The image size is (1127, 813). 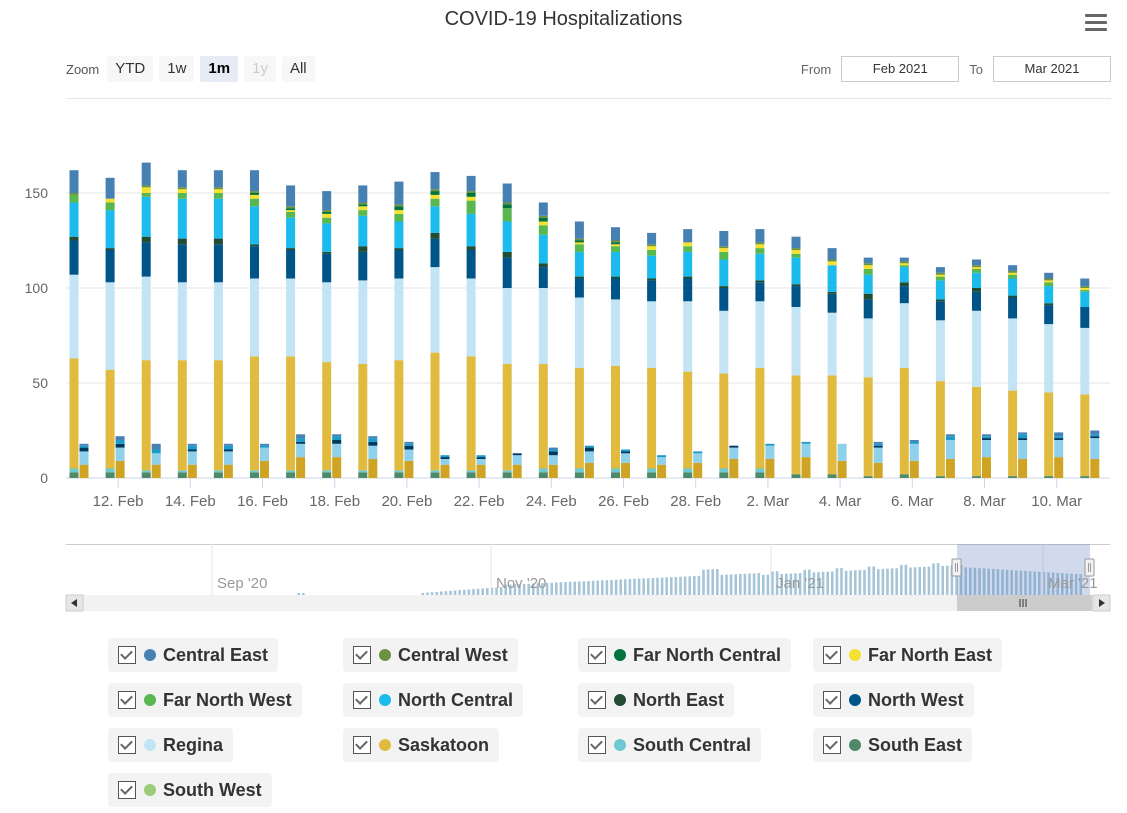 What do you see at coordinates (1101, 603) in the screenshot?
I see `scroll-right-button` at bounding box center [1101, 603].